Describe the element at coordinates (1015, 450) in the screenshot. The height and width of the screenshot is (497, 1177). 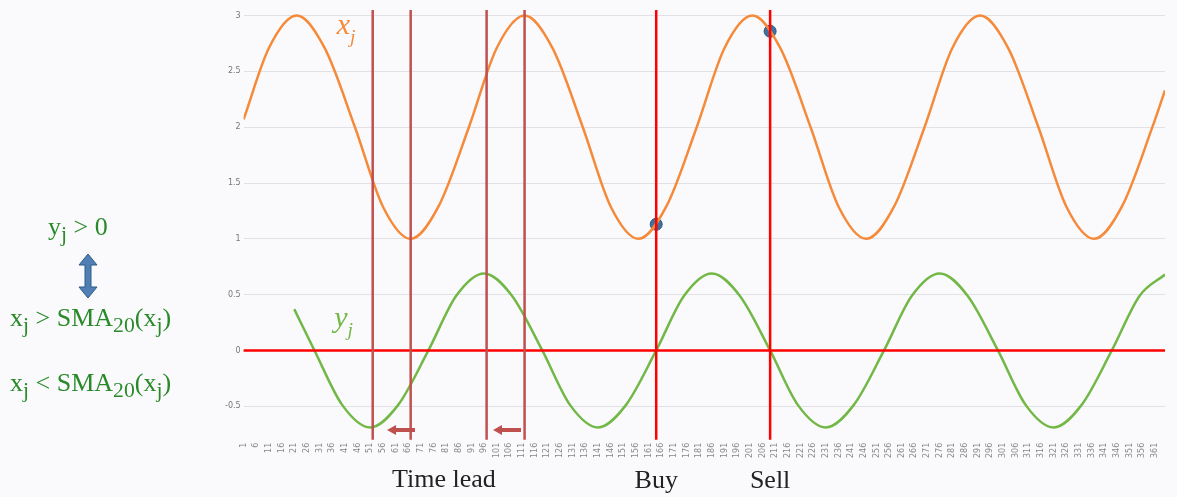
I see `x-tick-label: 306` at that location.